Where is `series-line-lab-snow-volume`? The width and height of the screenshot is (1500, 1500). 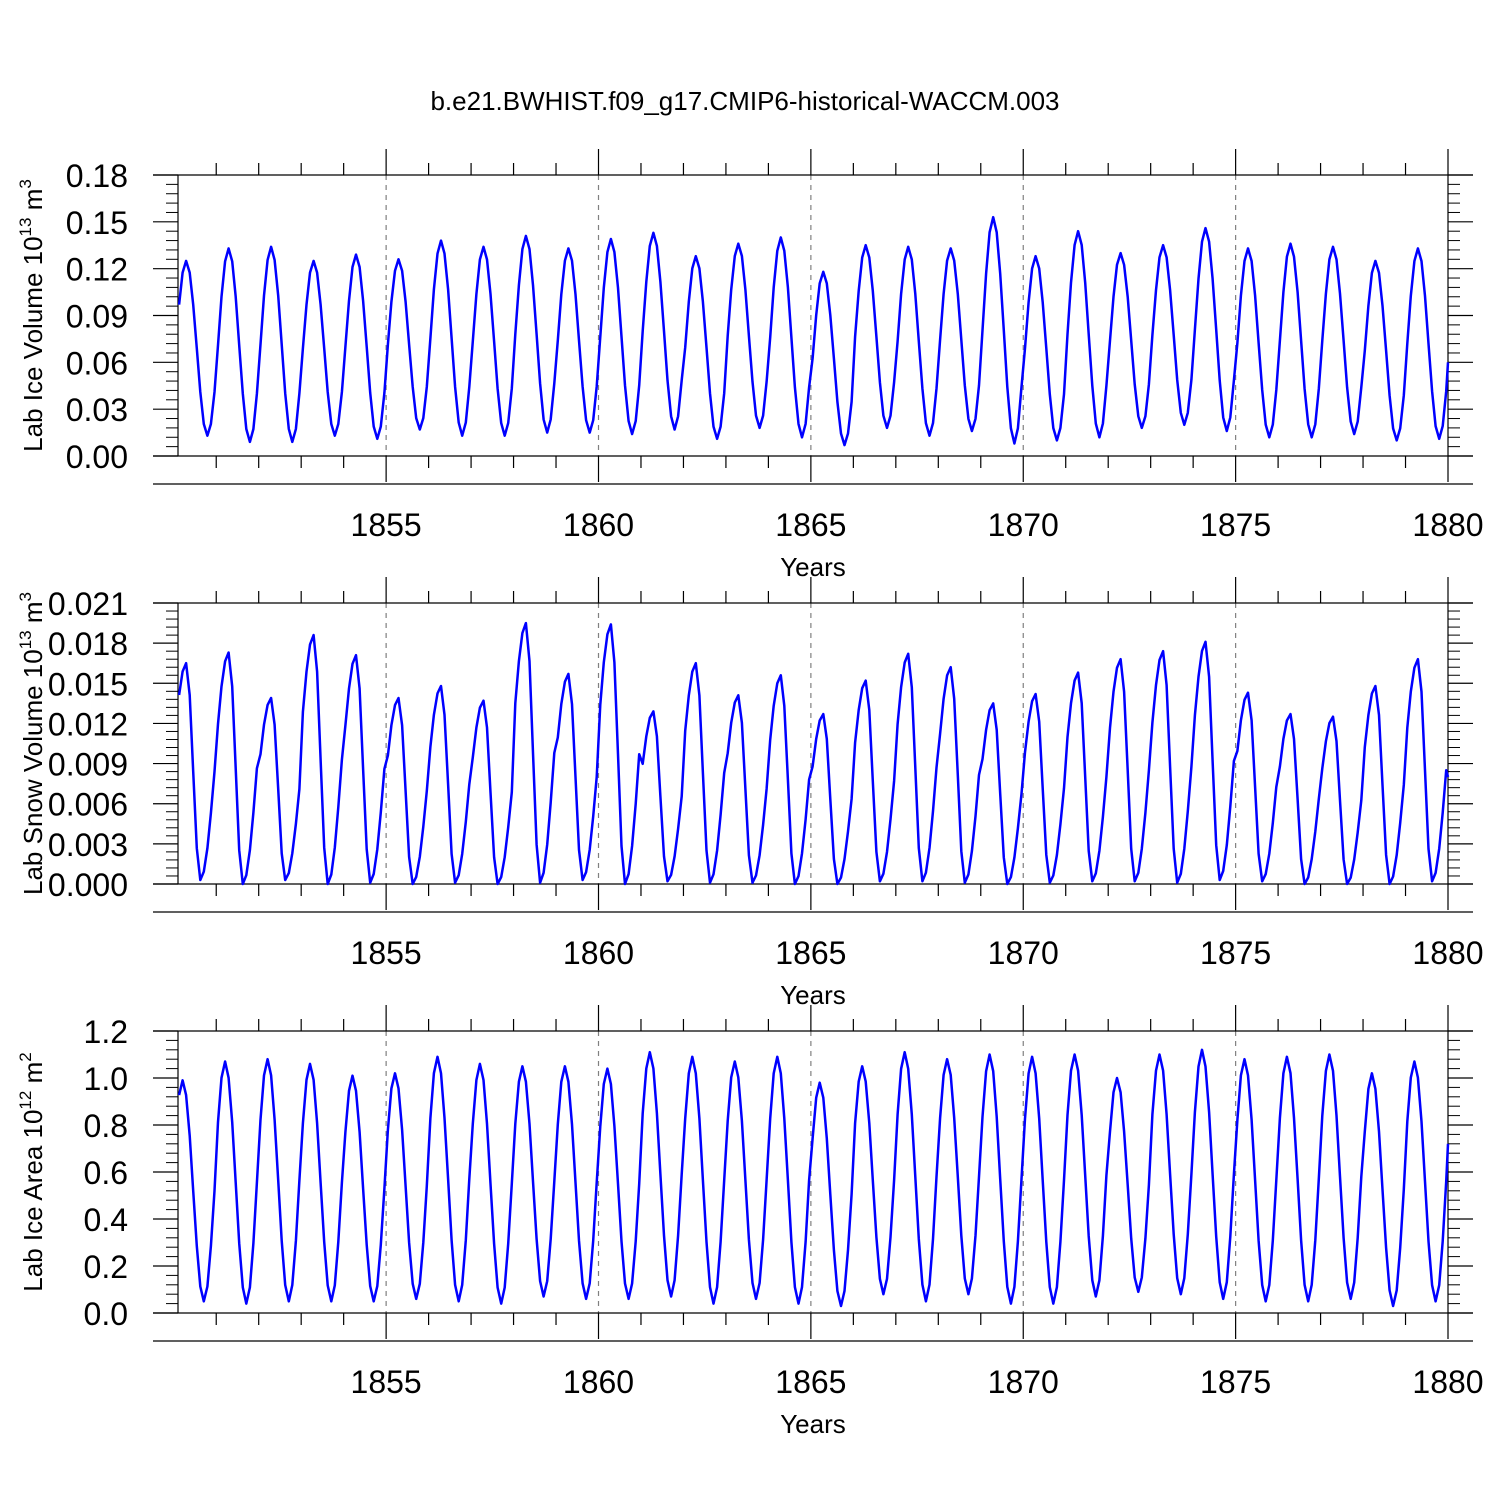 series-line-lab-snow-volume is located at coordinates (813, 753).